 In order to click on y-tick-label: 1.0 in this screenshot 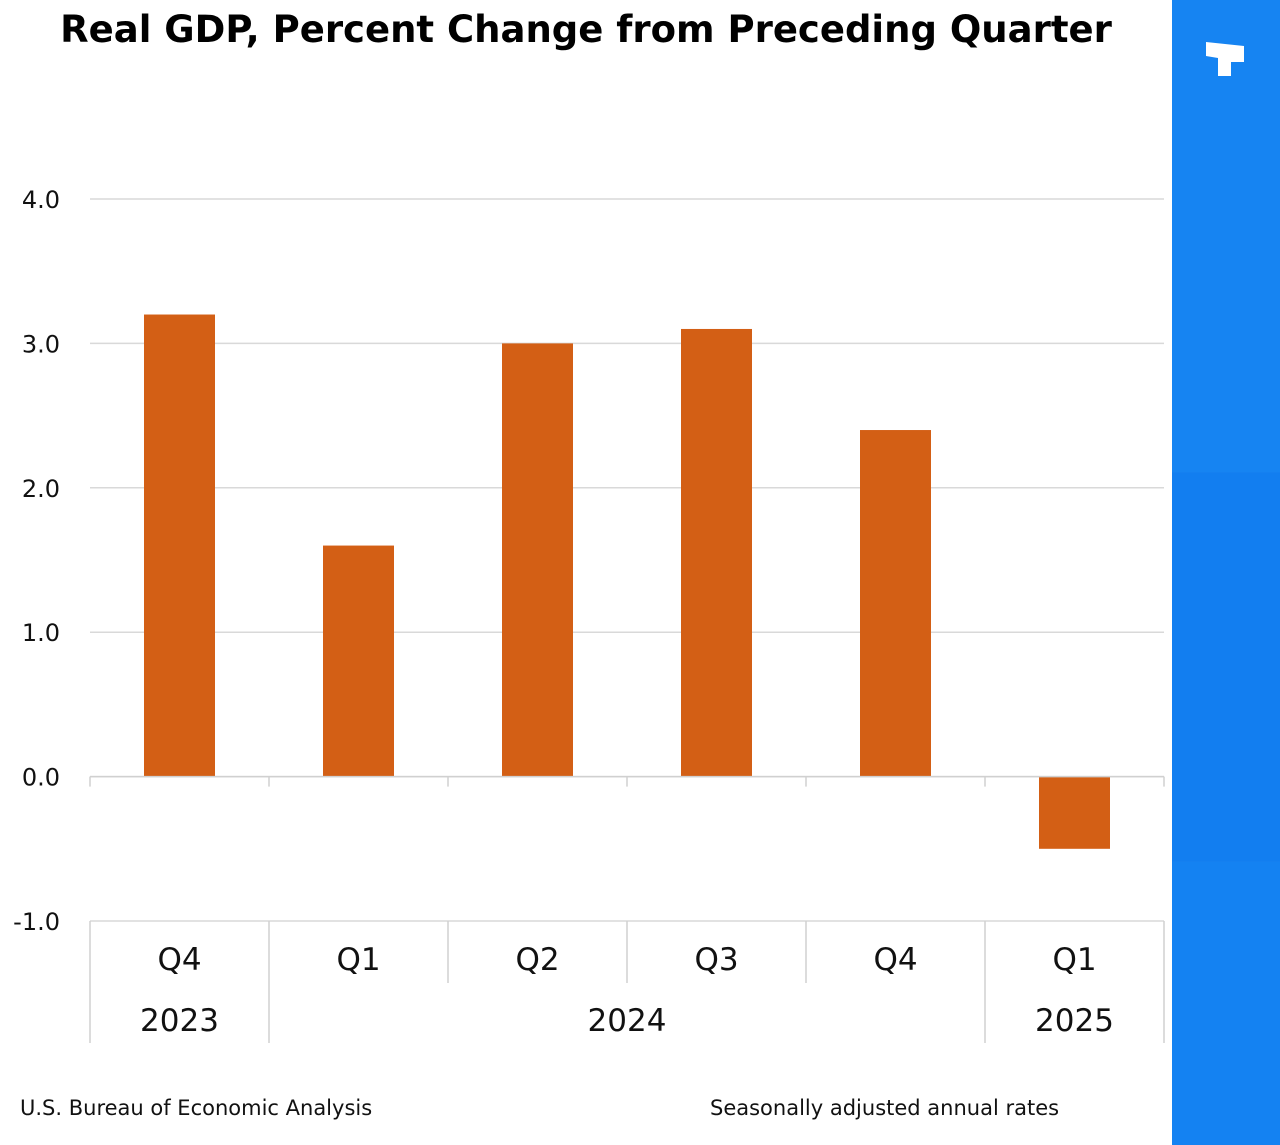, I will do `click(41, 633)`.